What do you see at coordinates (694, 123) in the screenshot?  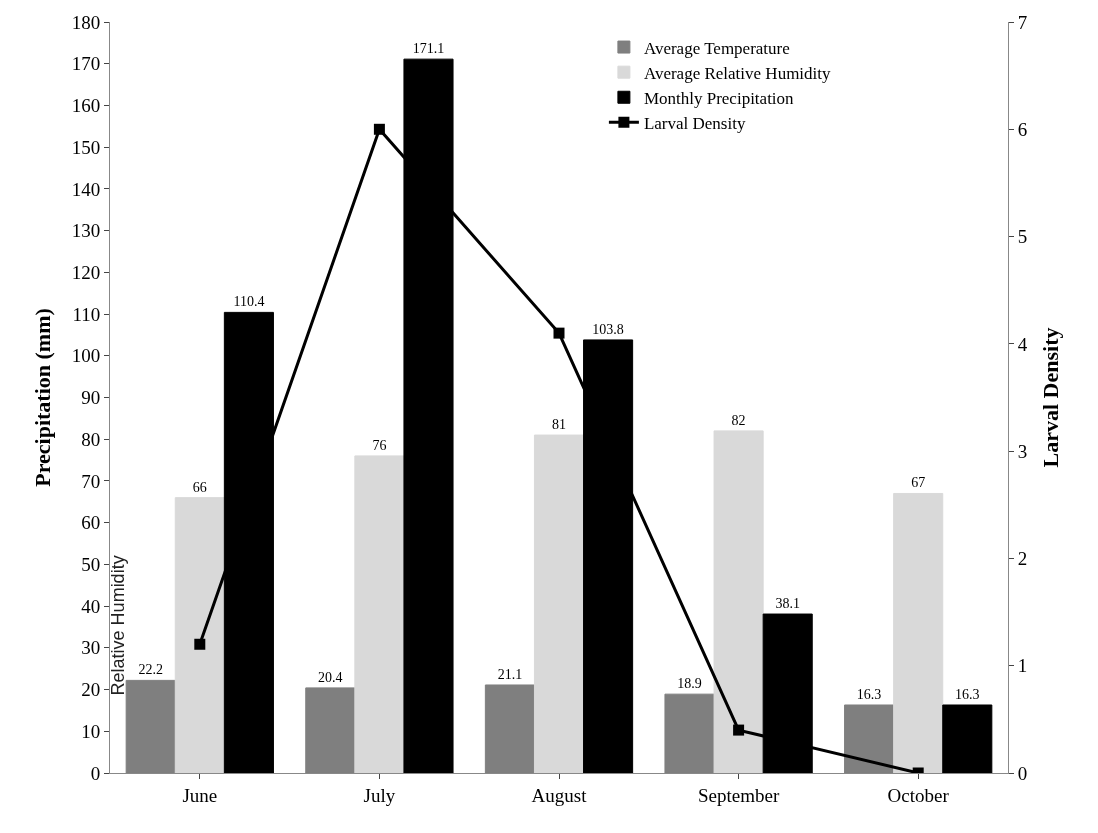 I see `legend-label: Larval Density` at bounding box center [694, 123].